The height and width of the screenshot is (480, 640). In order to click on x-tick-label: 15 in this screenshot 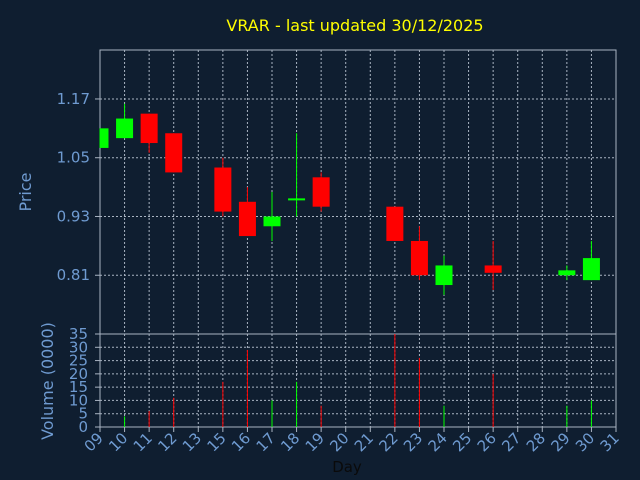, I will do `click(216, 442)`.